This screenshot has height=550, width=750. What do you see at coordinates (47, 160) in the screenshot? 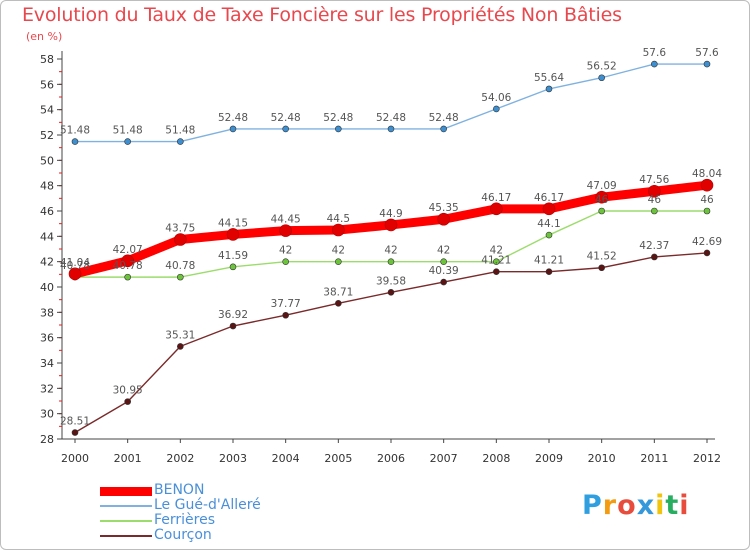
I see `y-tick-label: 50` at bounding box center [47, 160].